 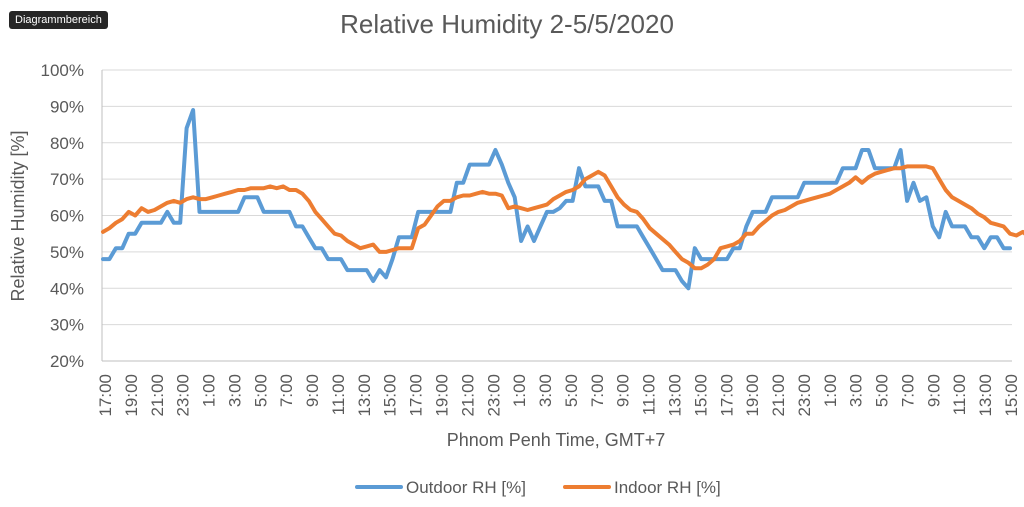 I want to click on y-tick-label: 80%, so click(x=67, y=143).